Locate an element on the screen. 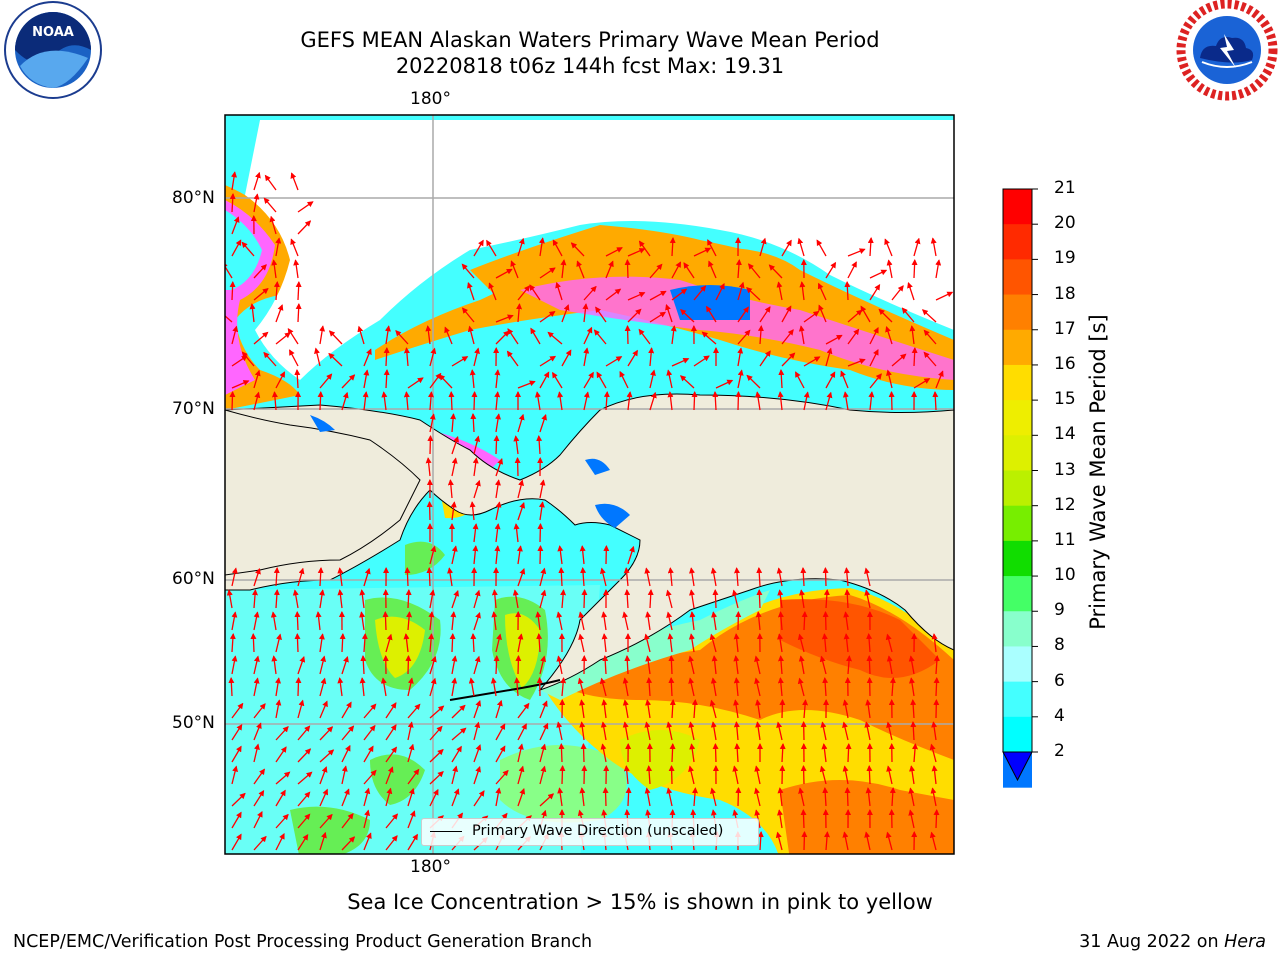 This screenshot has height=960, width=1280. colorbar-tick-label: 11 is located at coordinates (1065, 539).